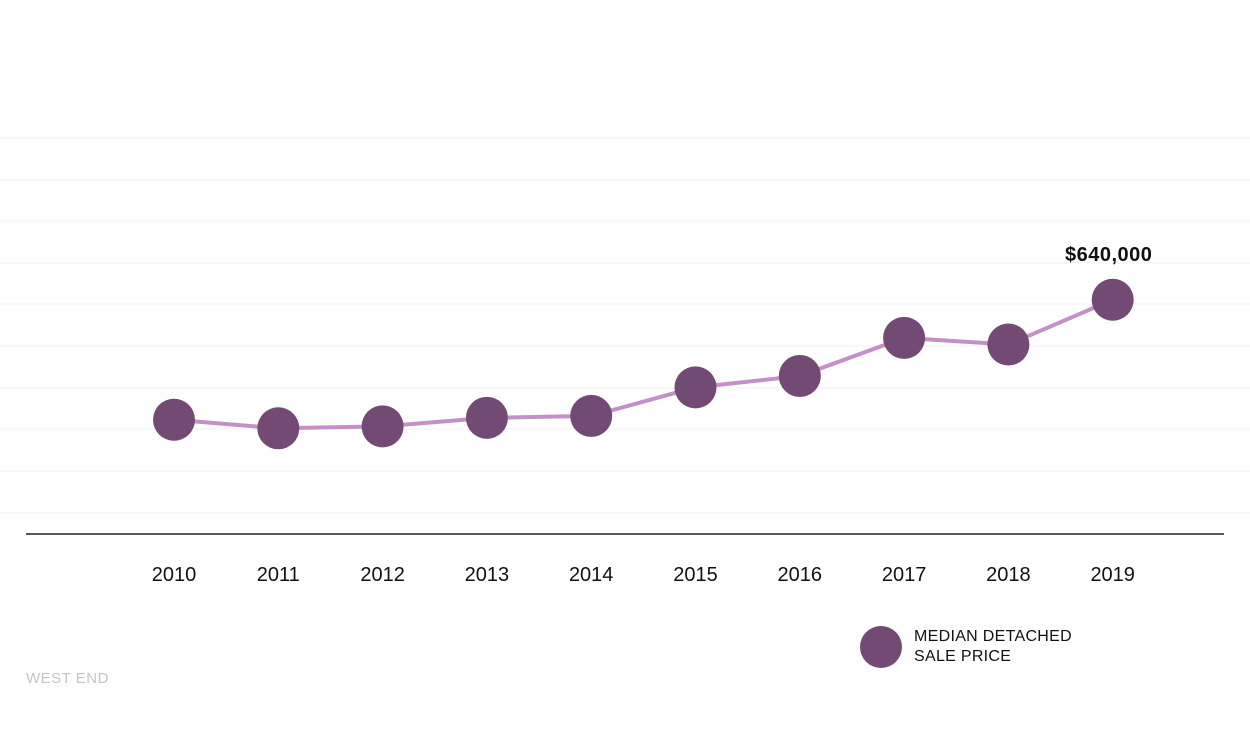  Describe the element at coordinates (591, 415) in the screenshot. I see `data-point-2014` at that location.